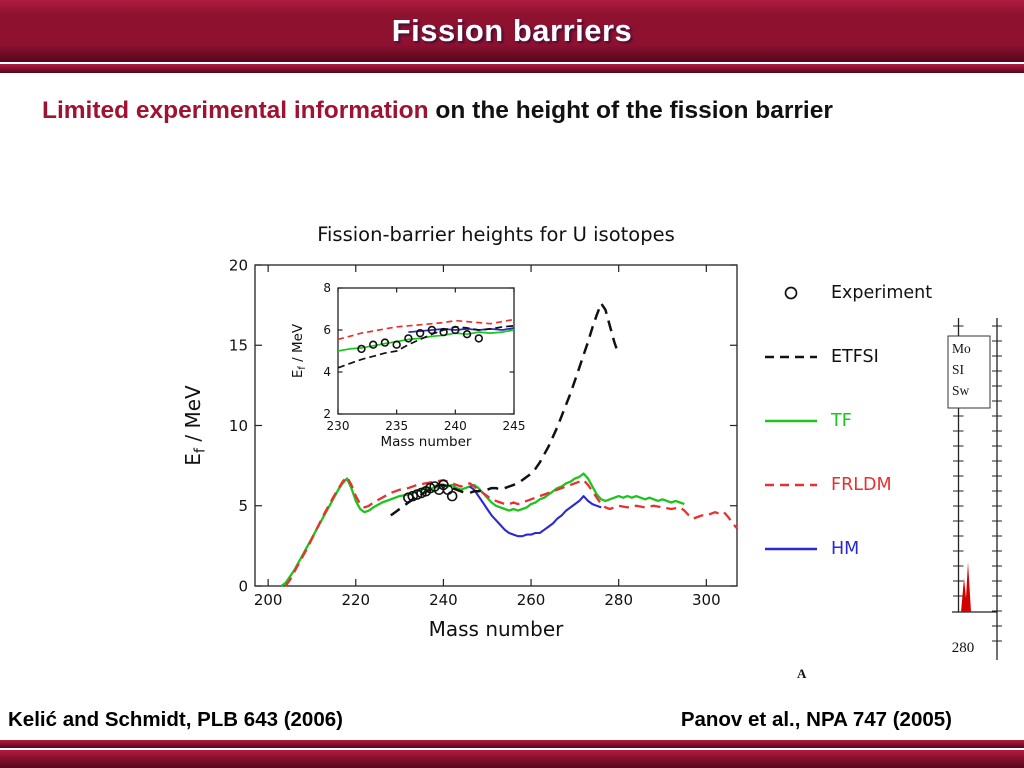  Describe the element at coordinates (958, 369) in the screenshot. I see `side-legend-label: SI` at that location.